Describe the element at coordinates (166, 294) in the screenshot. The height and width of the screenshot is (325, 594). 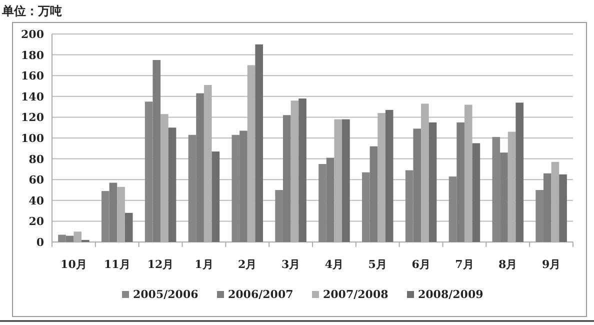
I see `legend-label: 2005/2006` at that location.